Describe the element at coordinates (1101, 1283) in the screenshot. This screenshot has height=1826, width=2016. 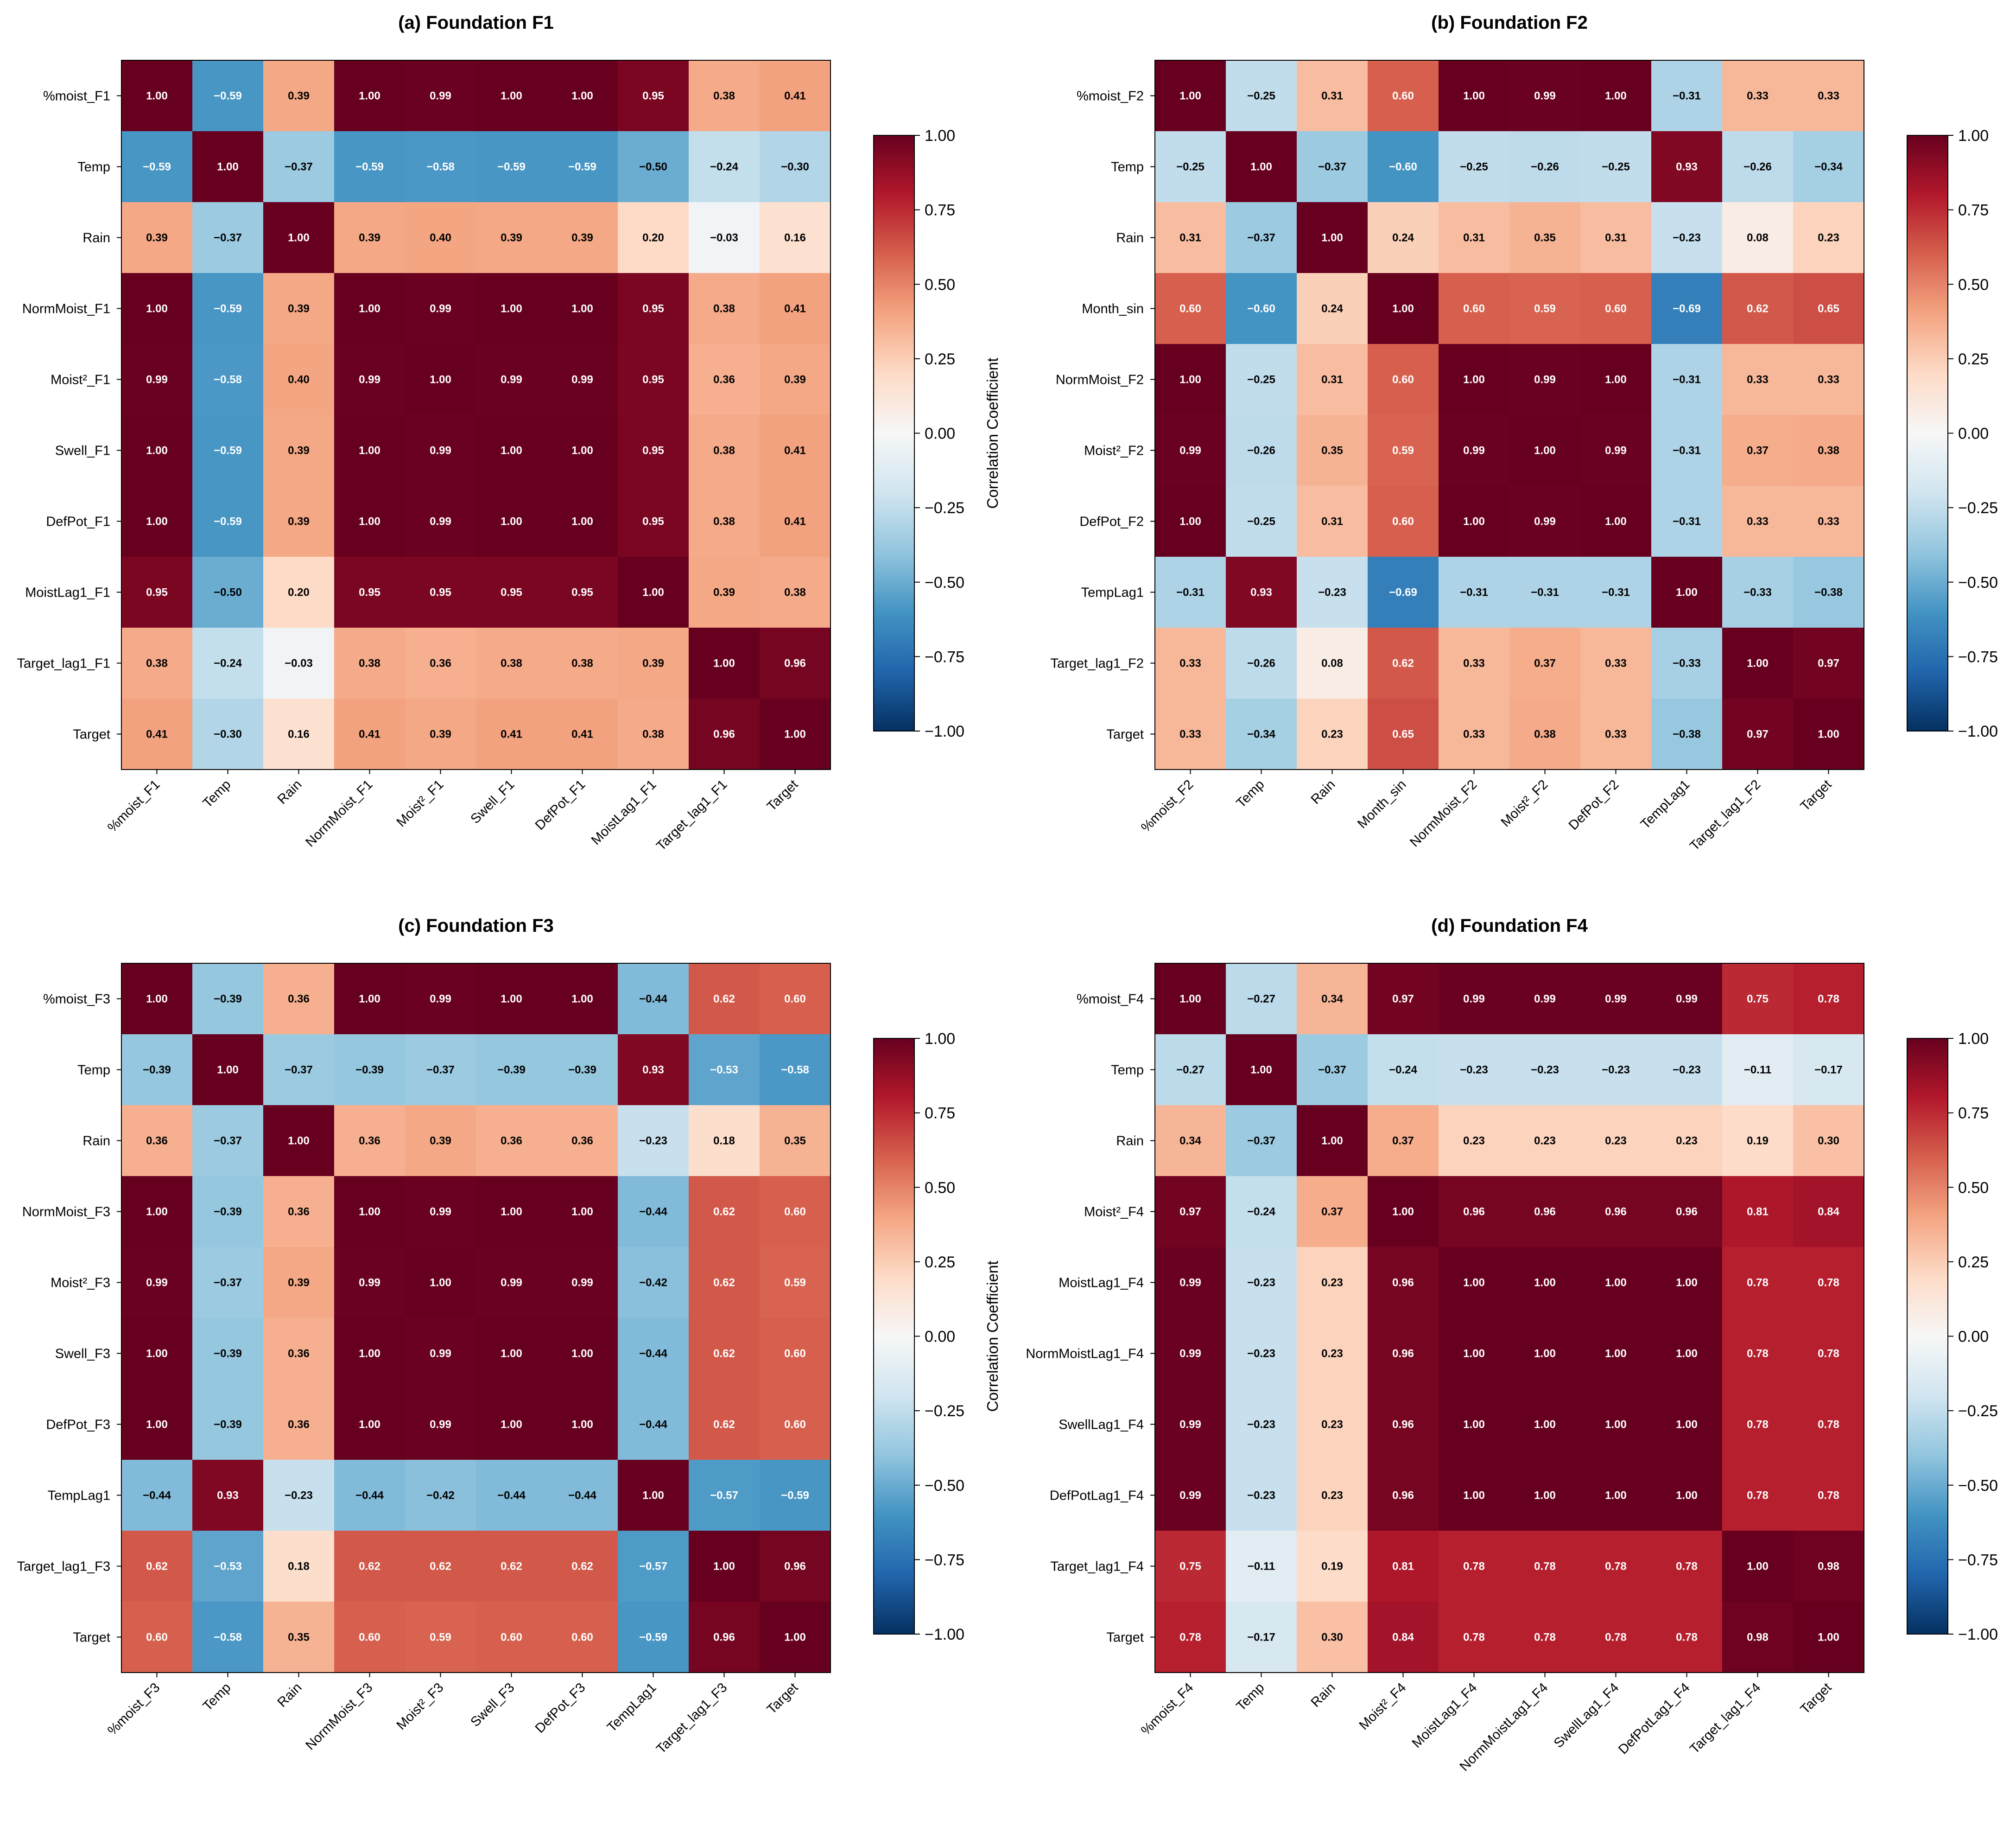
I see `y-tick-label: MoistLag1_F4` at that location.